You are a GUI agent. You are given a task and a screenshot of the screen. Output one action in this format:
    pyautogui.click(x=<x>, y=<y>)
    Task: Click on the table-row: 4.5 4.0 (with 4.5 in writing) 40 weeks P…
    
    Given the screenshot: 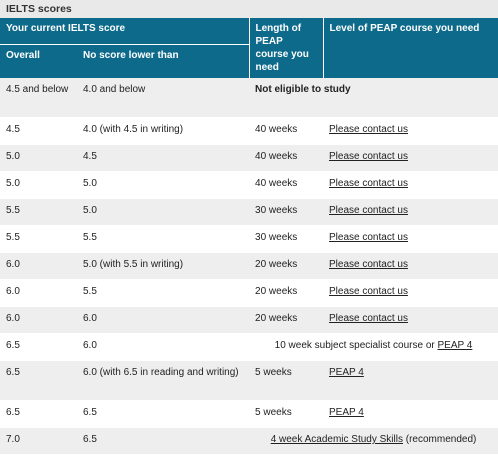 What is the action you would take?
    pyautogui.click(x=249, y=131)
    